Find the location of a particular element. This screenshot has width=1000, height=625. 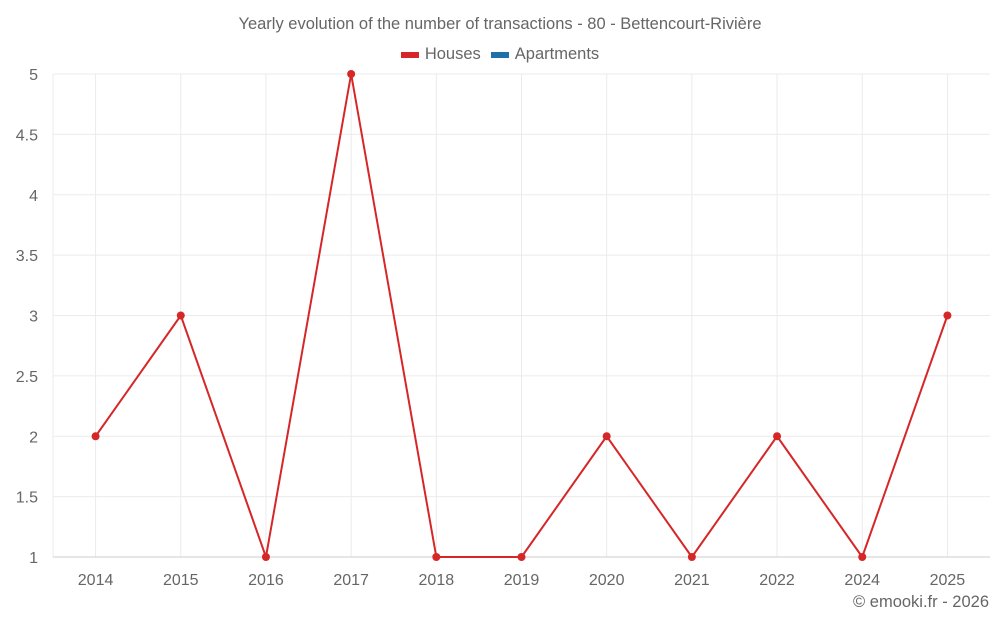

x-tick-label: 2018 is located at coordinates (437, 580).